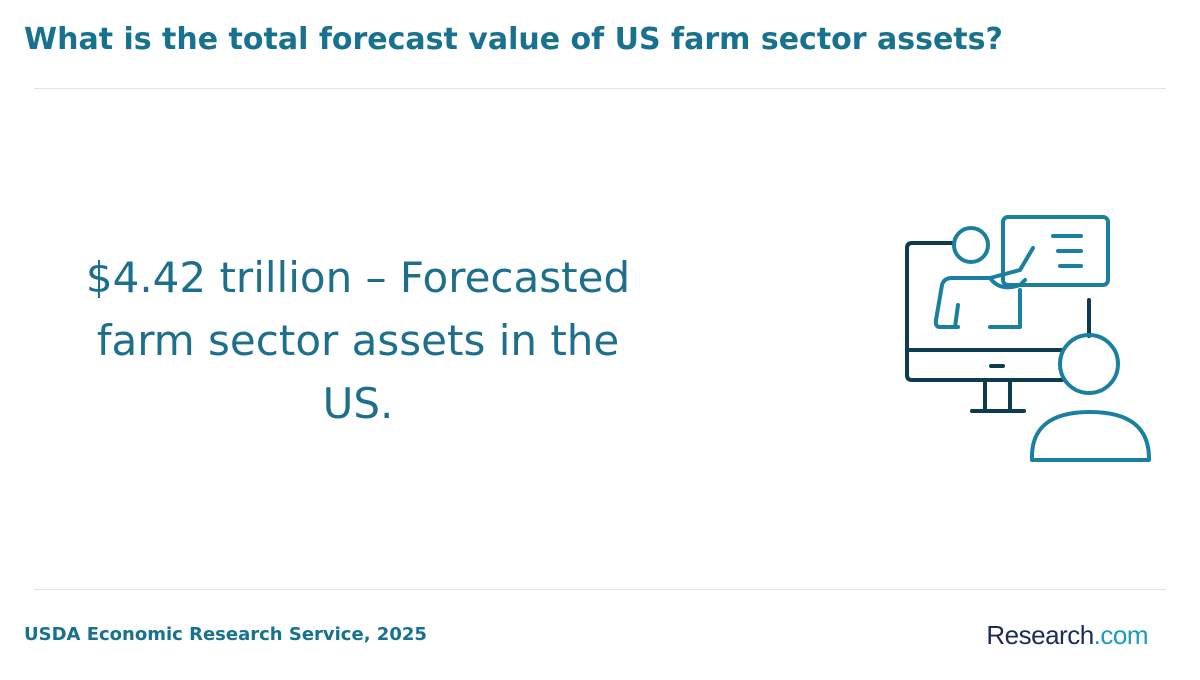 This screenshot has height=680, width=1200. I want to click on logo: Research.com, so click(1067, 635).